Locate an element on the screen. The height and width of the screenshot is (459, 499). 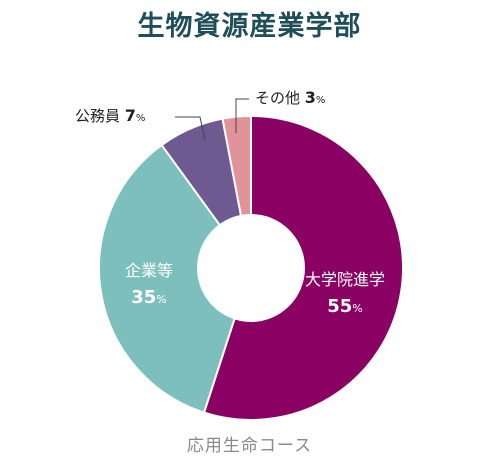
leader-lines is located at coordinates (212, 119).